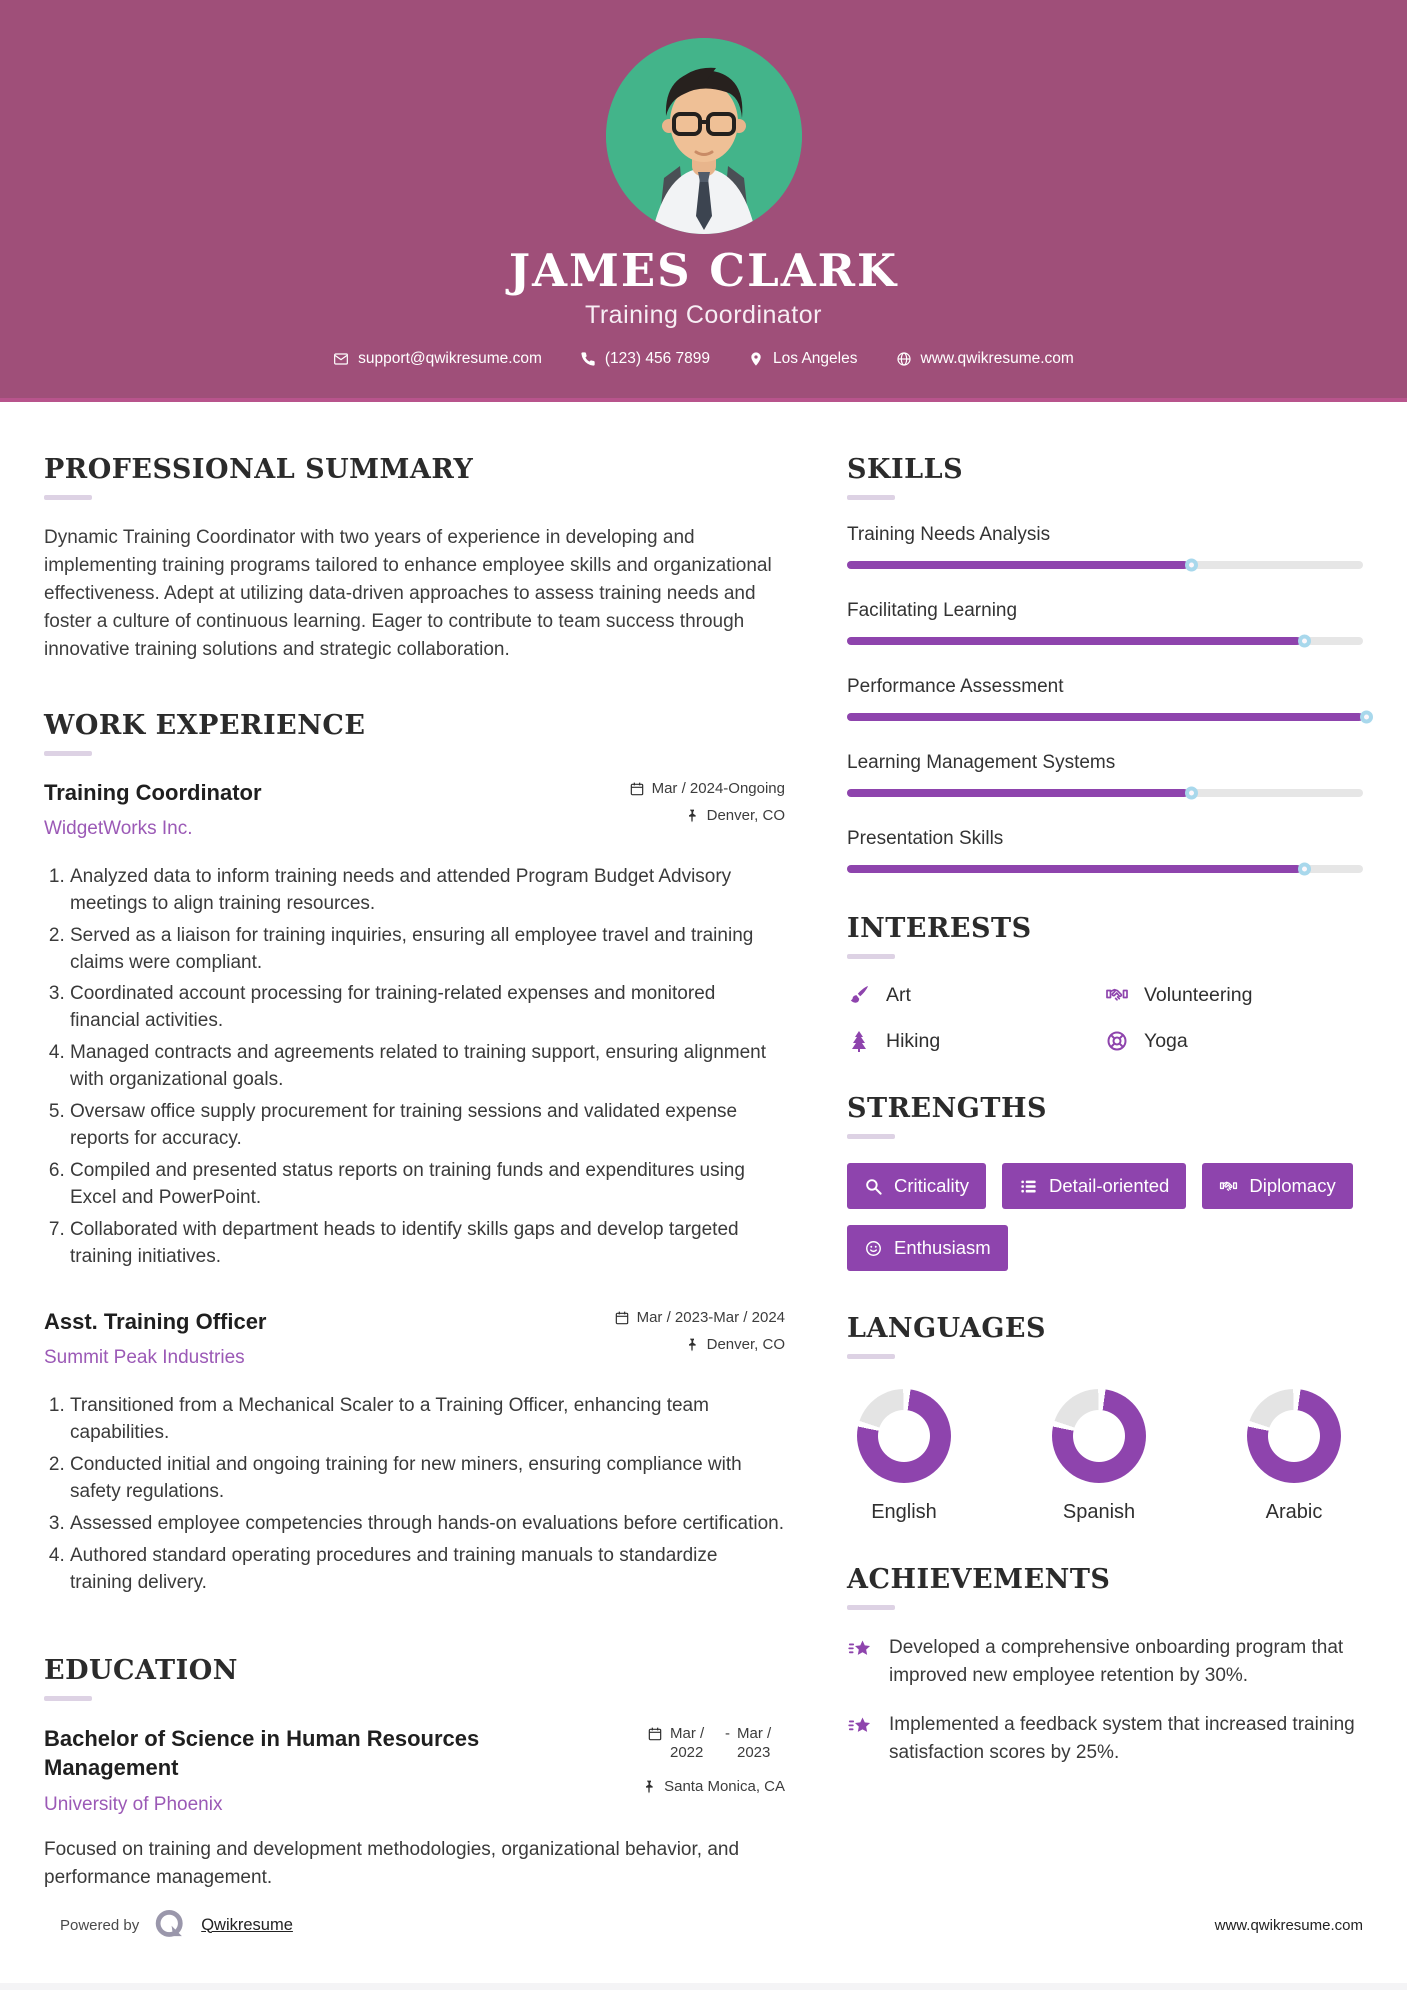 The width and height of the screenshot is (1407, 1990). What do you see at coordinates (153, 792) in the screenshot?
I see `job-title: Training Coordinator` at bounding box center [153, 792].